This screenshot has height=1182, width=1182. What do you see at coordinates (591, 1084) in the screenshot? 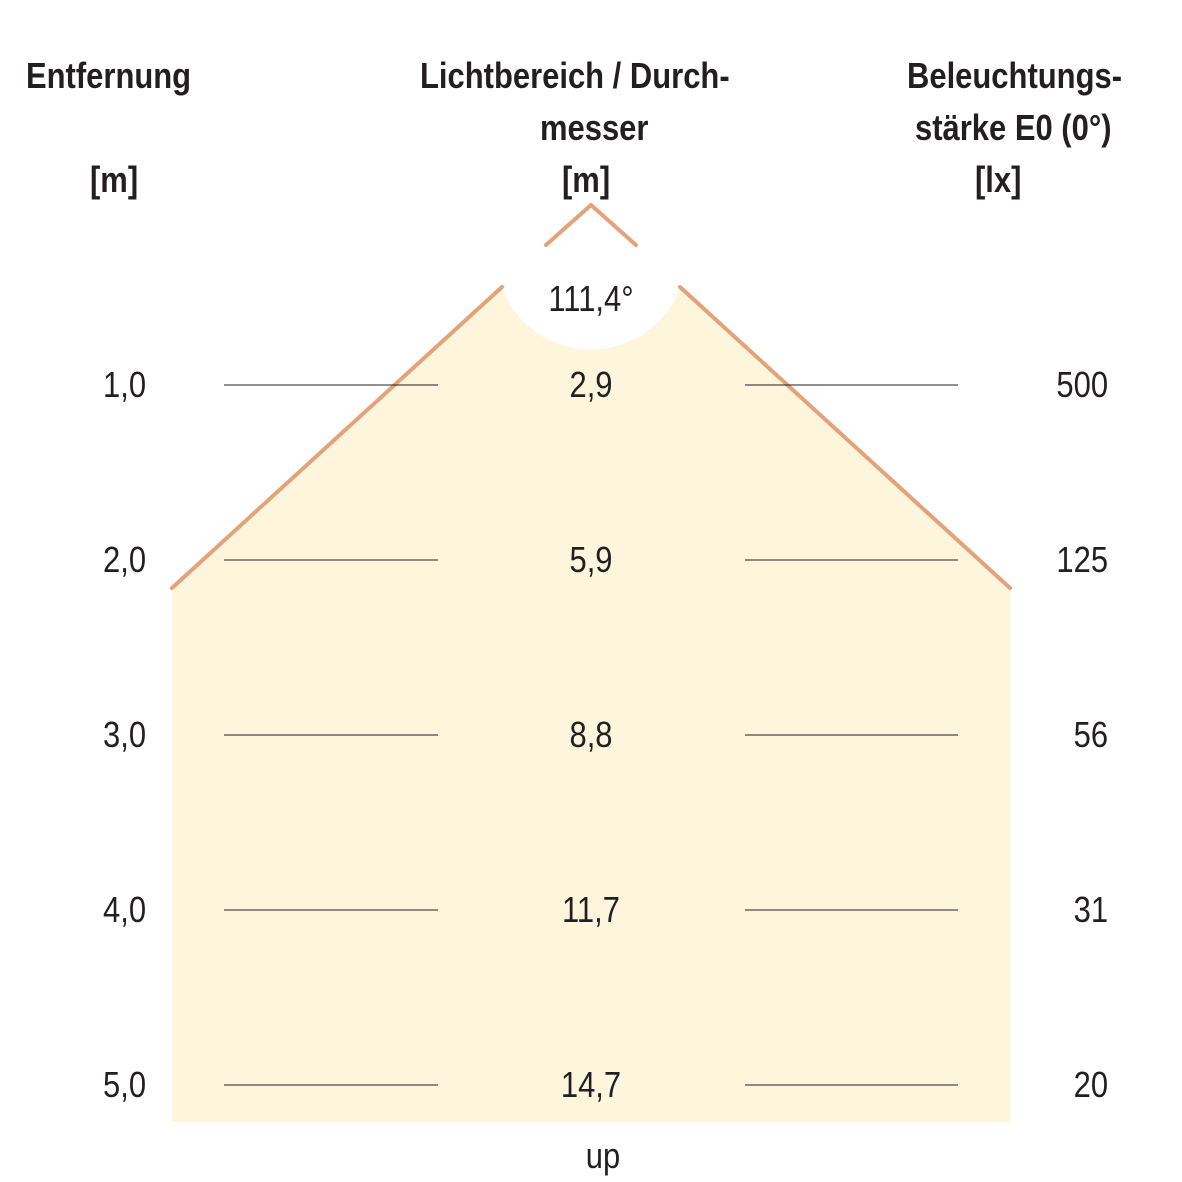
I see `diameter-value: 14,7` at bounding box center [591, 1084].